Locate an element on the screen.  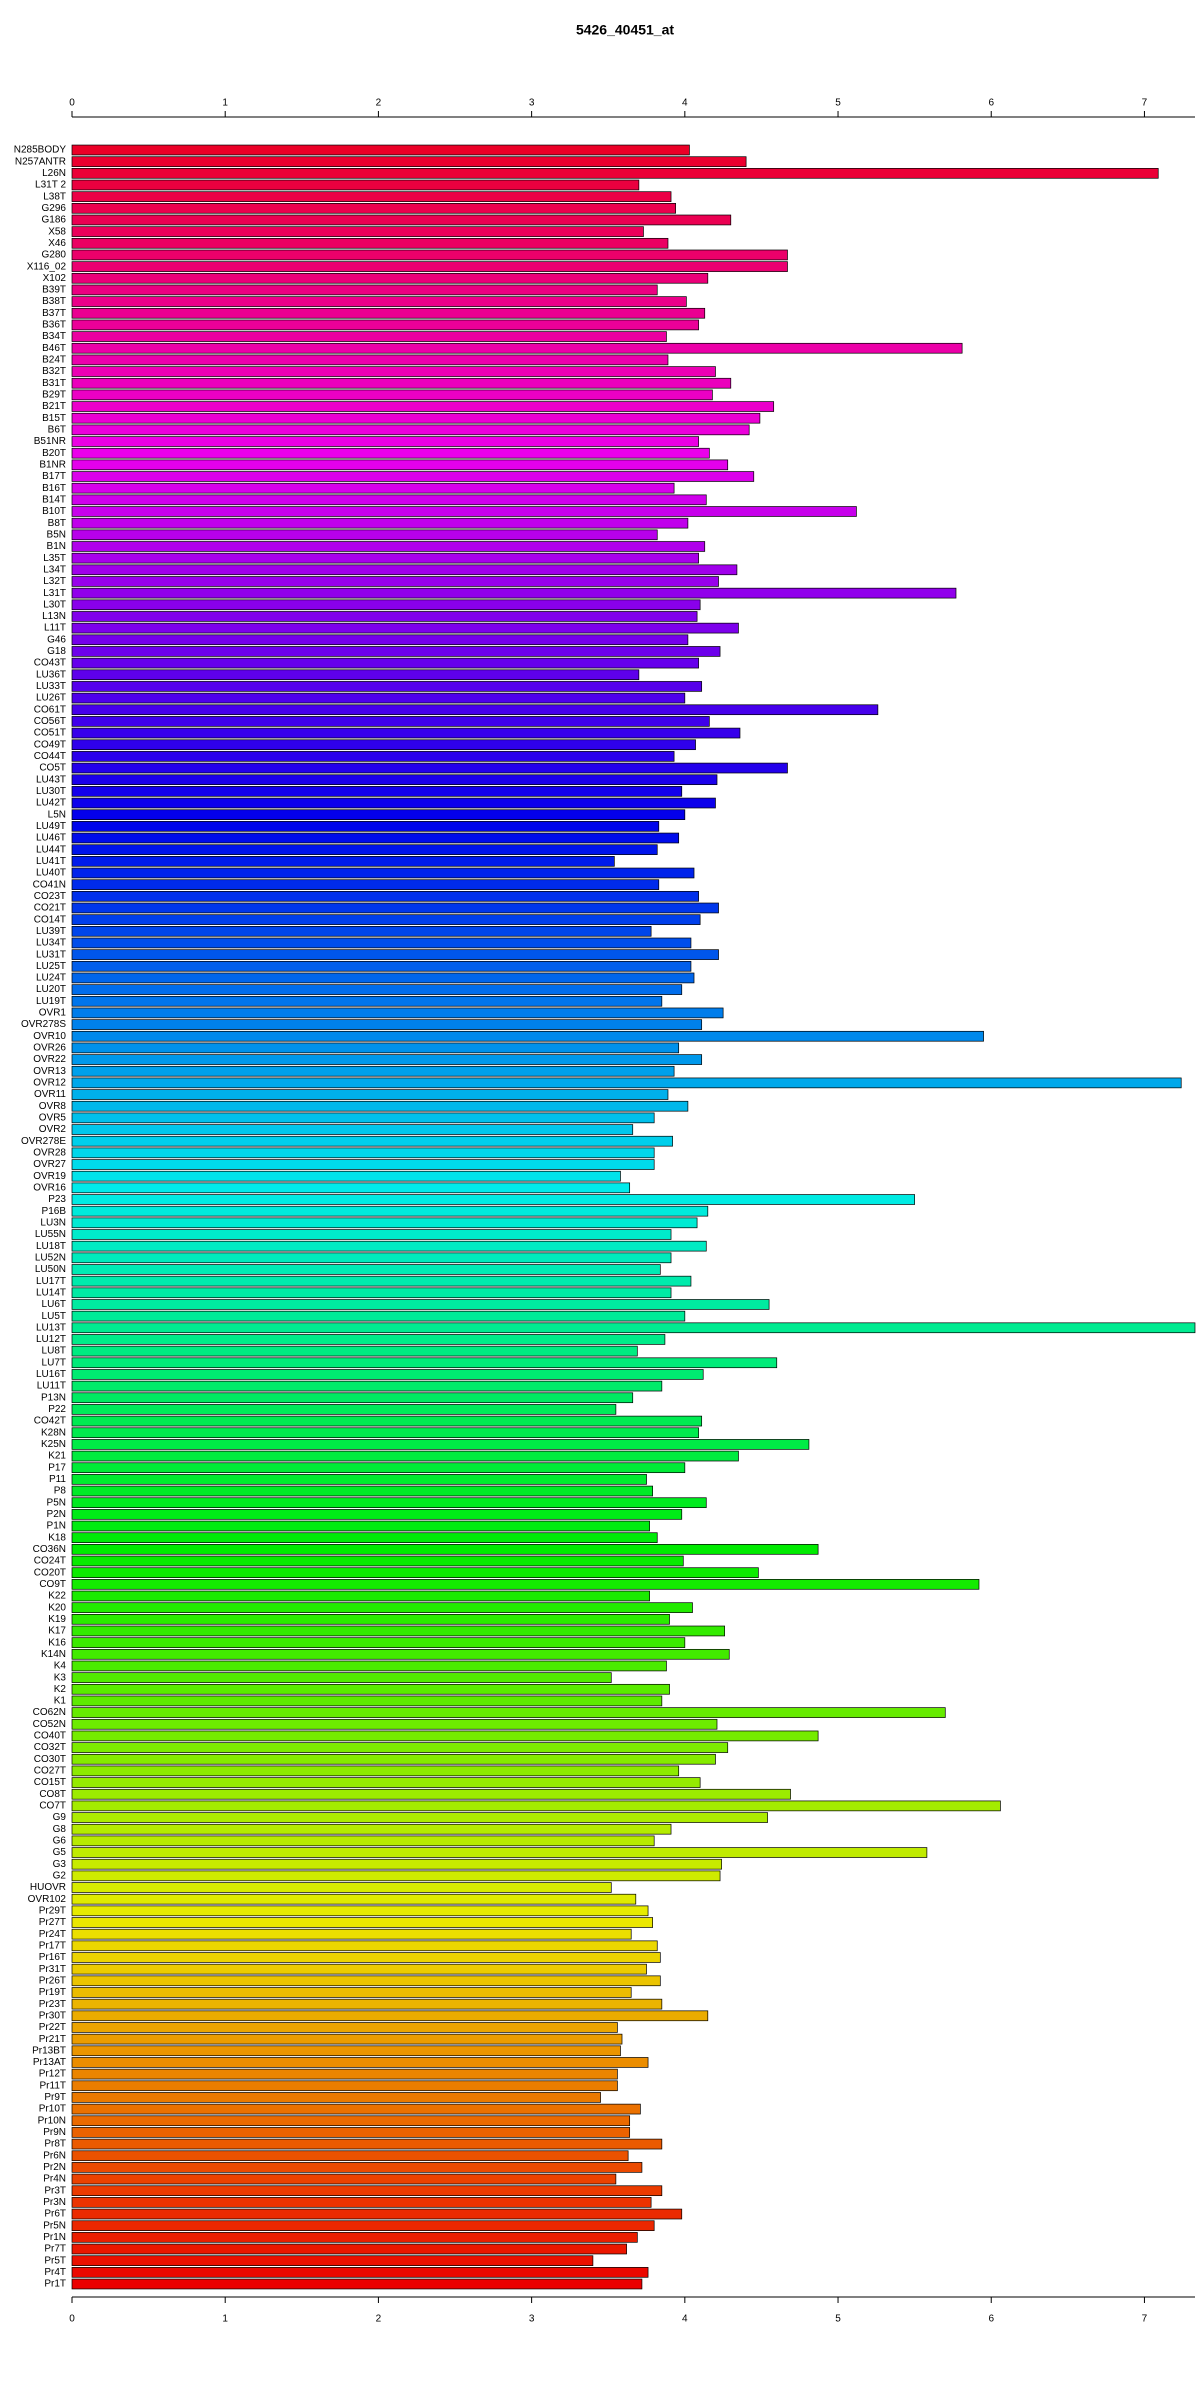
y-tick-label: X46 is located at coordinates (57, 243).